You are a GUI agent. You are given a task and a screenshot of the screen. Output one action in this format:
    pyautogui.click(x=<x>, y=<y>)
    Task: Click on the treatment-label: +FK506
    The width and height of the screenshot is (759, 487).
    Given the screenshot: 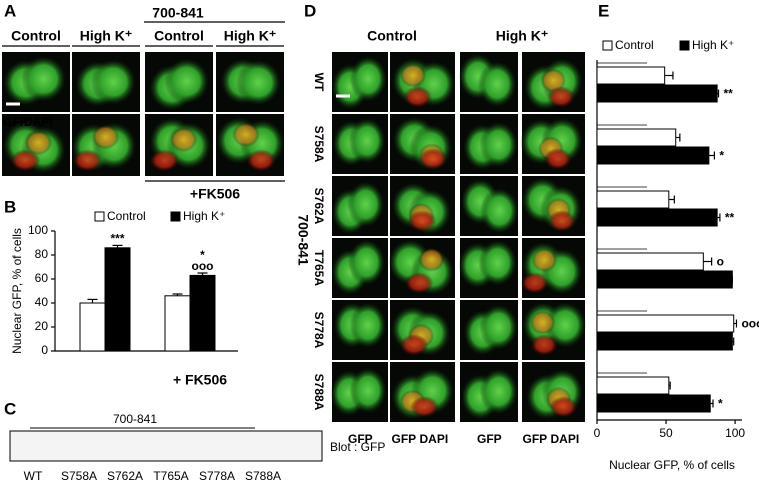 What is the action you would take?
    pyautogui.click(x=215, y=194)
    